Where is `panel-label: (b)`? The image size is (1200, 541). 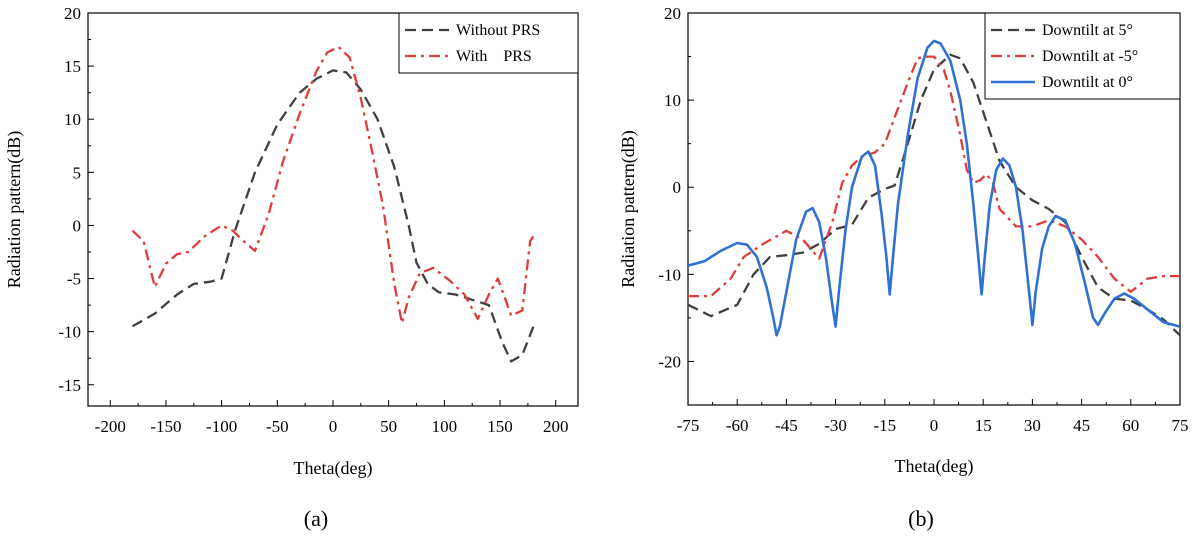
panel-label: (b) is located at coordinates (921, 518).